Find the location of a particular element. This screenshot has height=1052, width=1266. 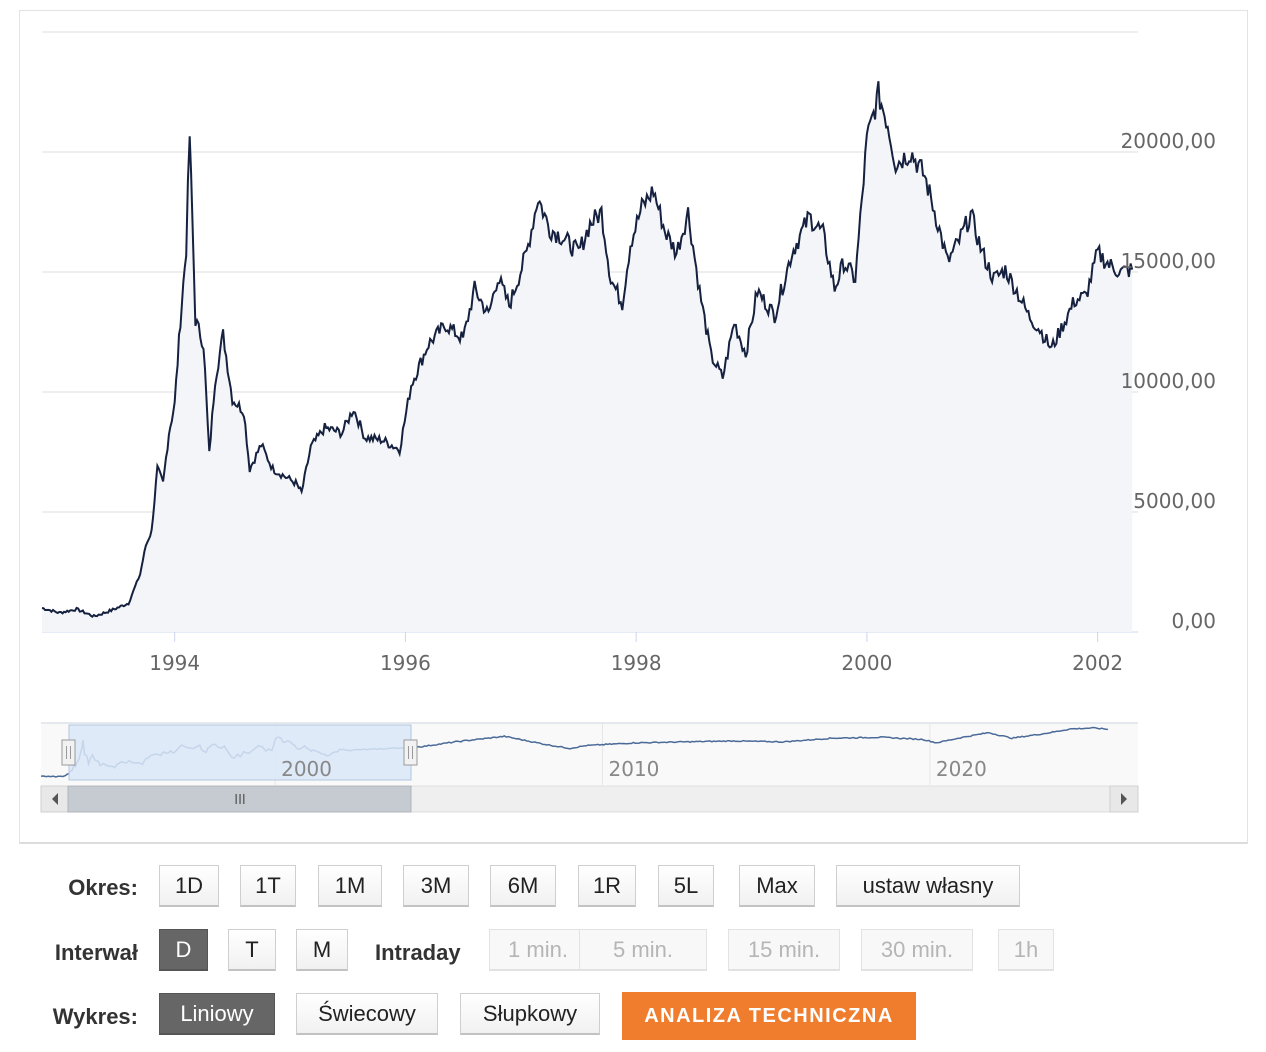

y-tick-label: 20000,00 is located at coordinates (1168, 141).